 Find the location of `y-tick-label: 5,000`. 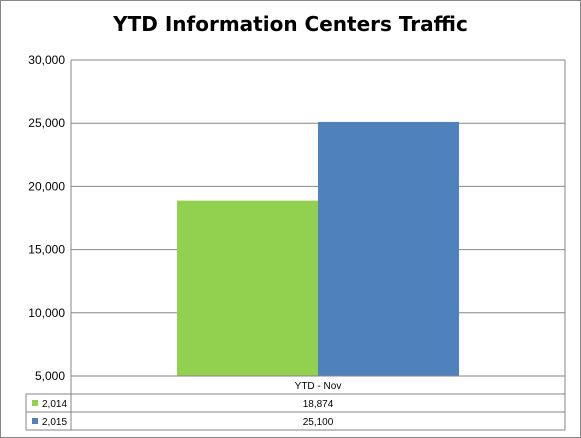

y-tick-label: 5,000 is located at coordinates (50, 376).